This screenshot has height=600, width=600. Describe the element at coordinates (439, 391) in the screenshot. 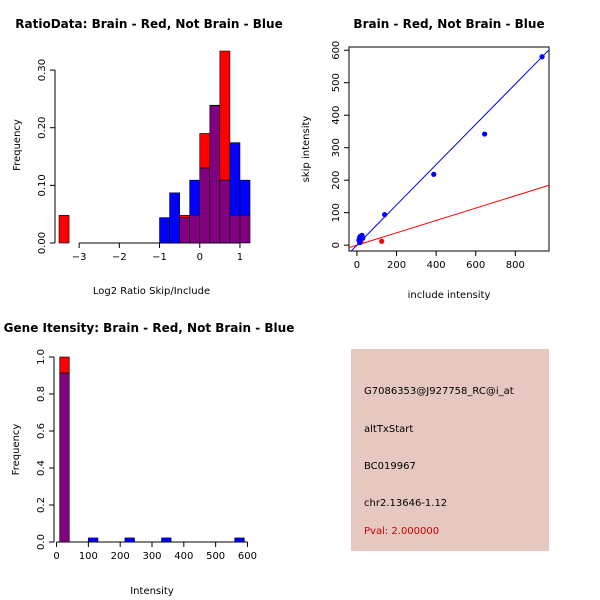

I see `probe-id-label: G7086353@J927758_RC@i_at` at that location.